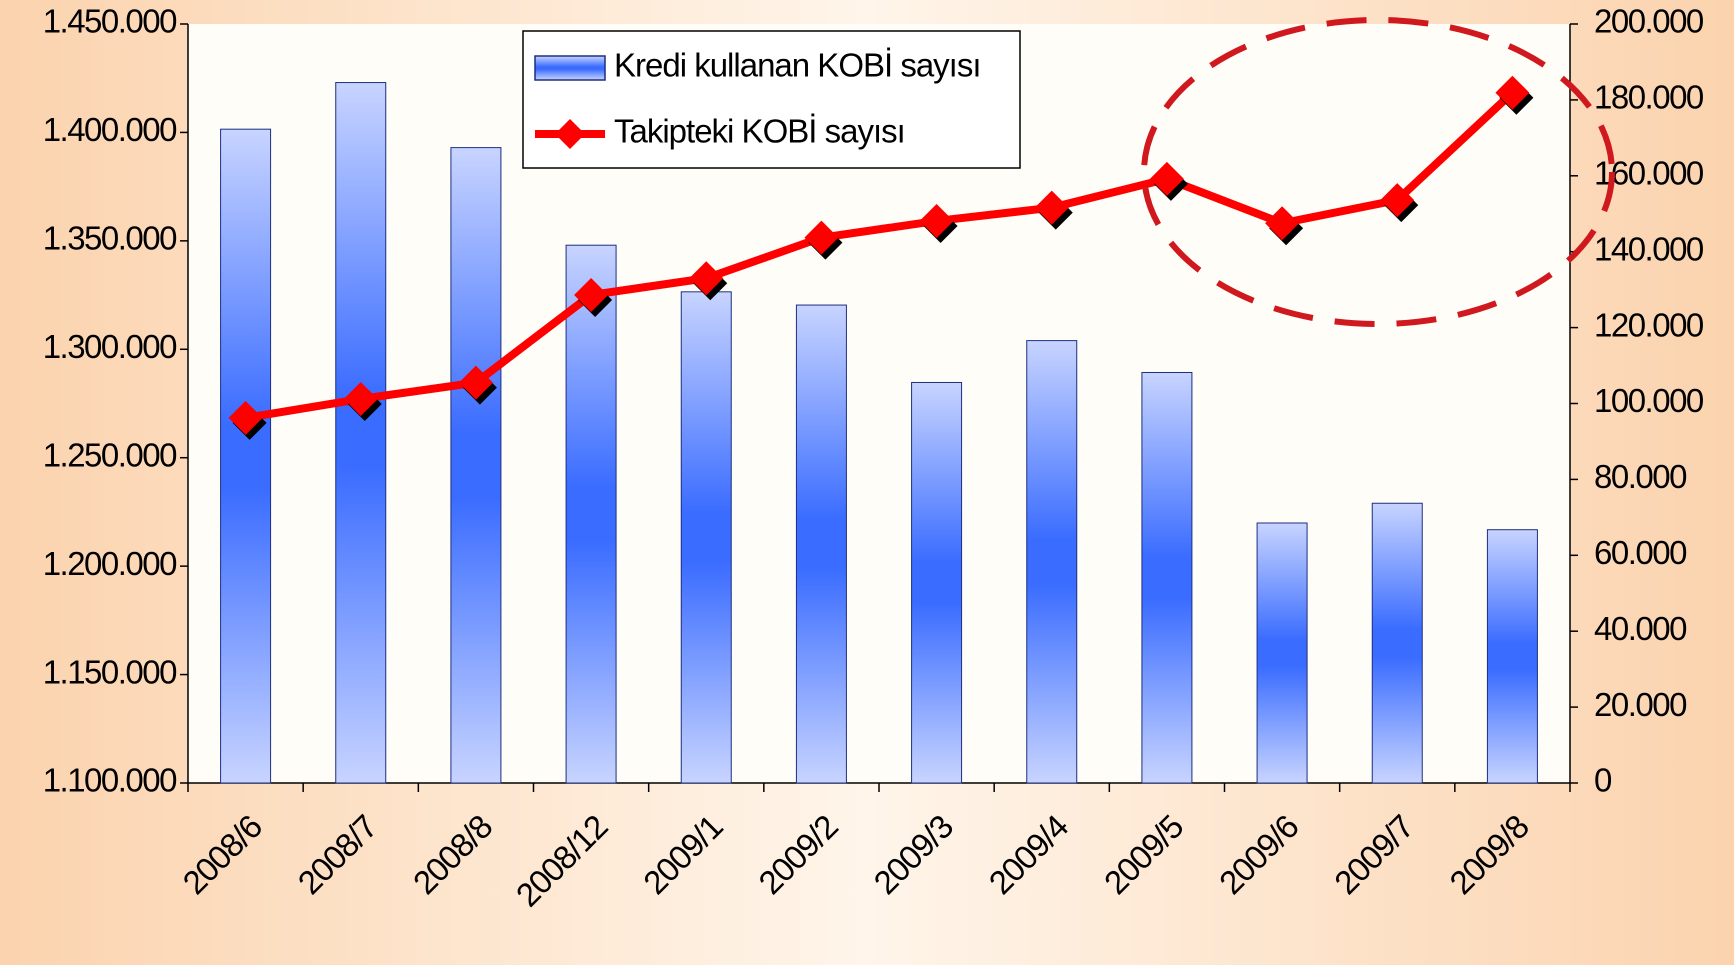 This screenshot has height=965, width=1734. Describe the element at coordinates (1640, 552) in the screenshot. I see `y2-tick-label: 60.000` at that location.